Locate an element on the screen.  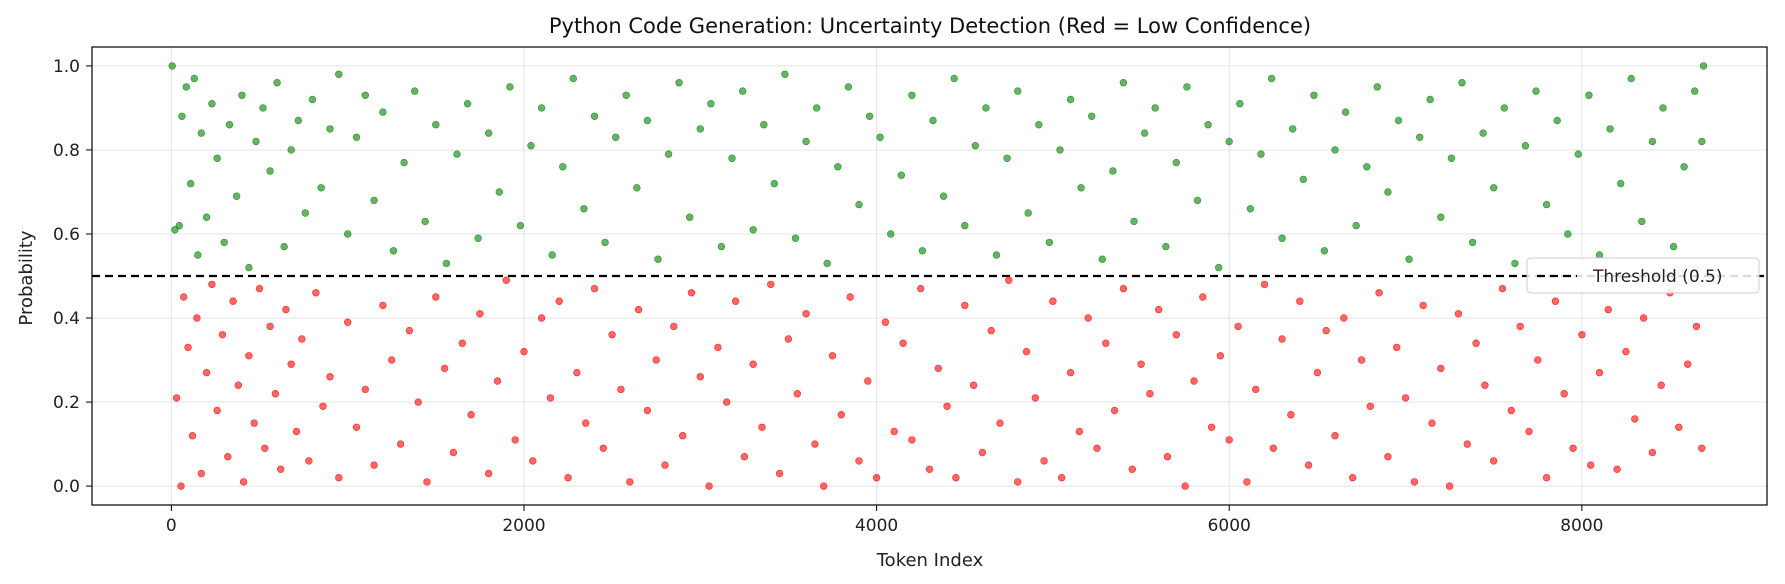
legend-threshold-label: Threshold (0.5) is located at coordinates (1657, 277).